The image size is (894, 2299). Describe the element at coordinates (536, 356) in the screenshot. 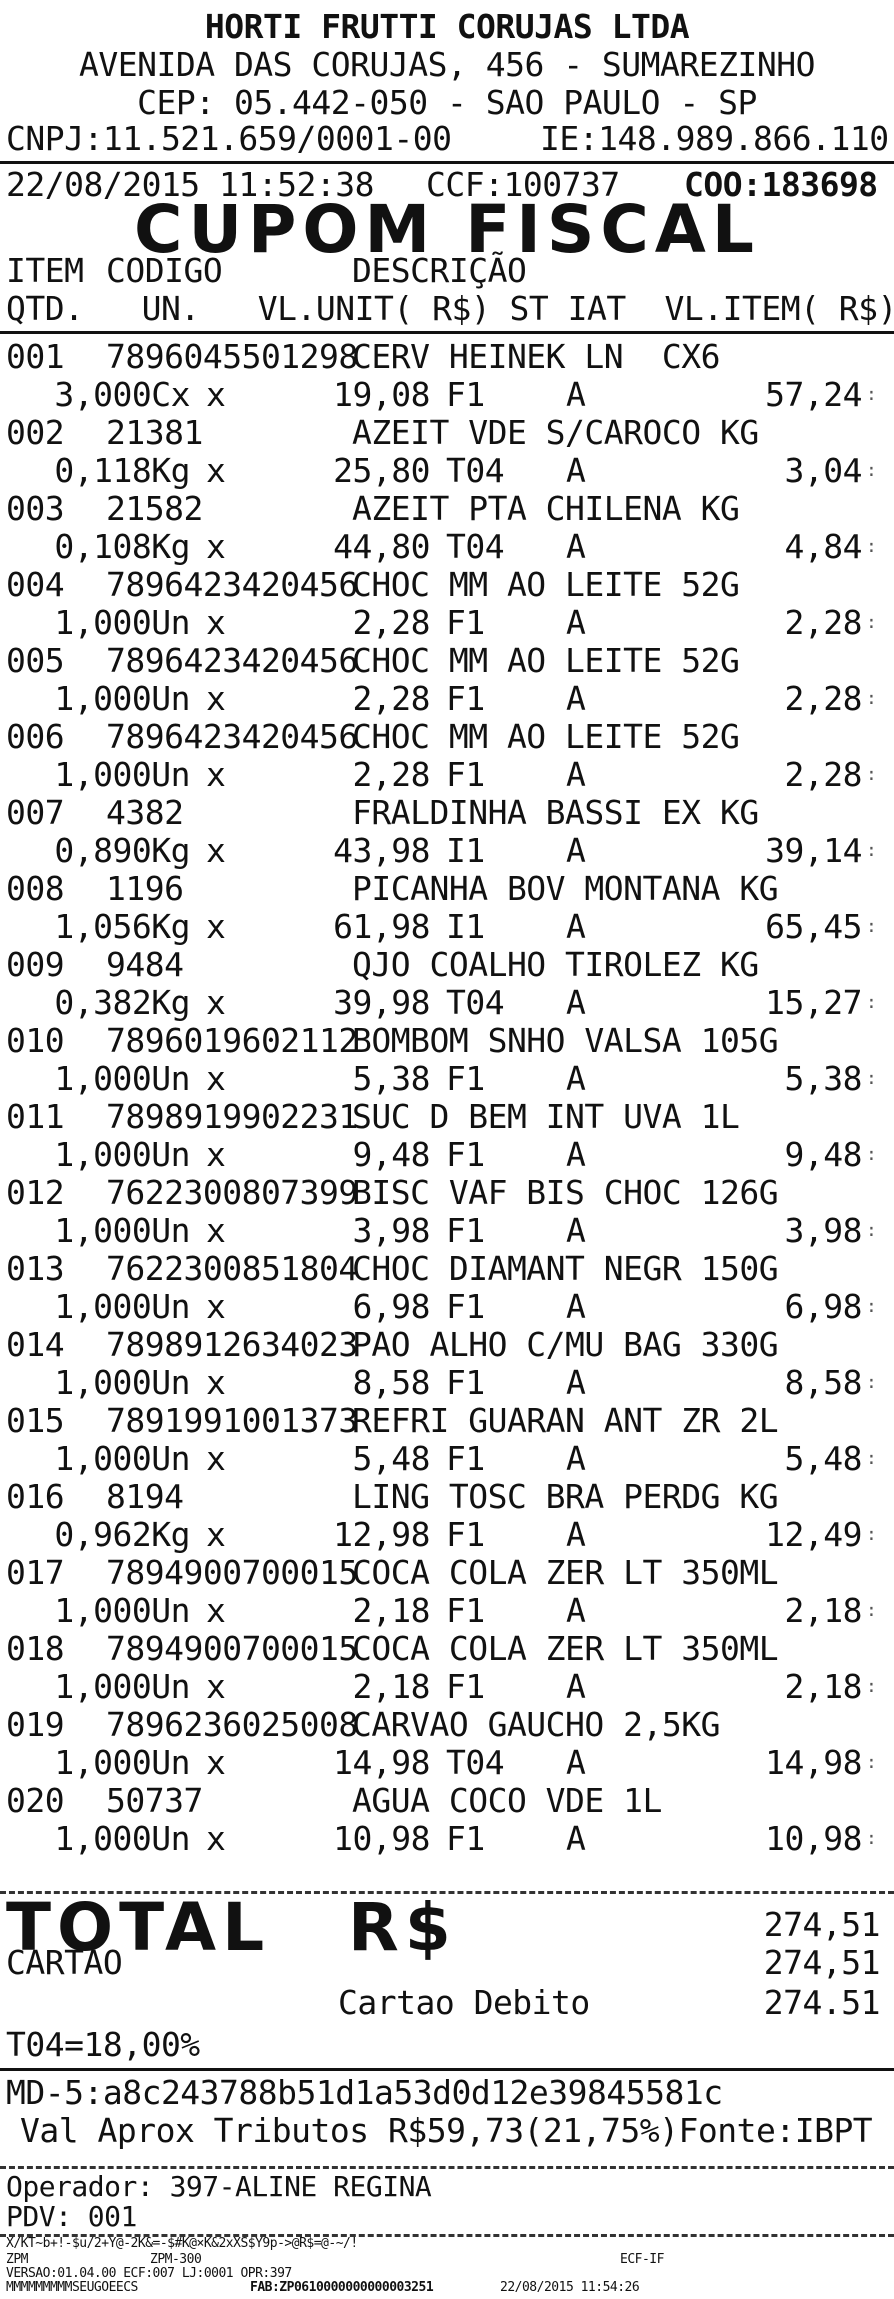

I see `item-description: CERV HEINEK LN CX6` at that location.